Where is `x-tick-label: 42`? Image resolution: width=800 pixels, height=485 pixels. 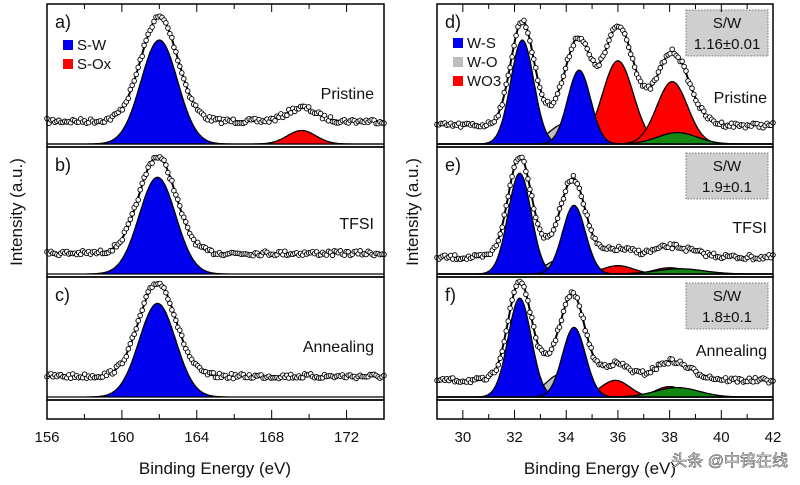 x-tick-label: 42 is located at coordinates (773, 437).